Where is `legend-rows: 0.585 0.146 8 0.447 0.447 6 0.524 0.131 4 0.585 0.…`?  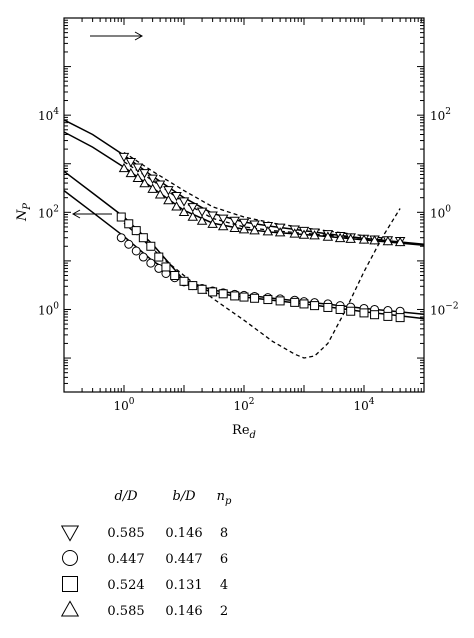
legend-rows: 0.585 0.146 8 0.447 0.447 6 0.524 0.131 4 0.585 0.… is located at coordinates (144, 572).